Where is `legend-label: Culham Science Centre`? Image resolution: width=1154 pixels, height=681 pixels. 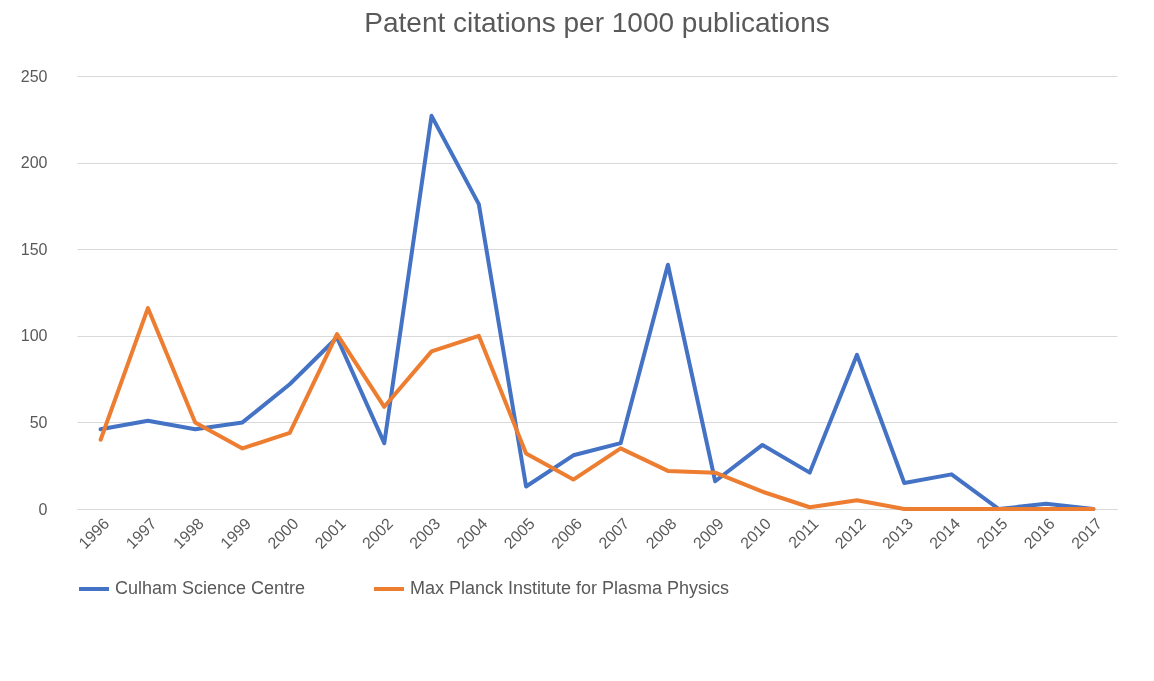 legend-label: Culham Science Centre is located at coordinates (210, 588).